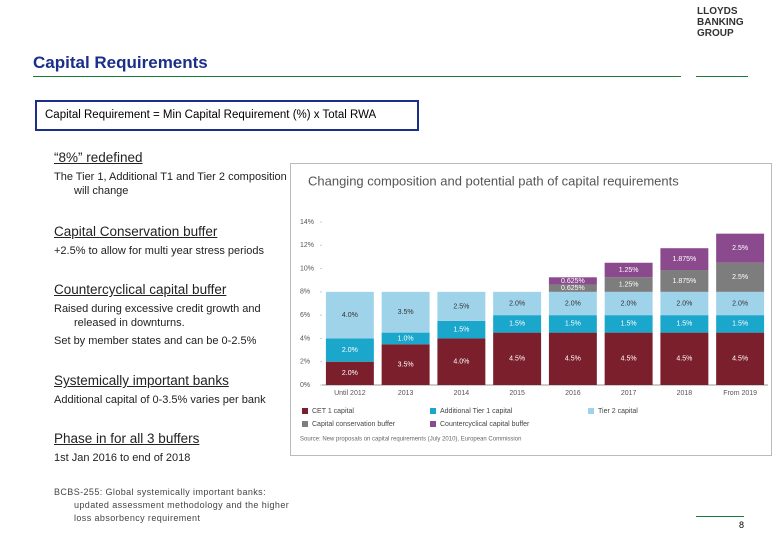 The image size is (780, 540). What do you see at coordinates (629, 393) in the screenshot?
I see `x-tick-label: 2017` at bounding box center [629, 393].